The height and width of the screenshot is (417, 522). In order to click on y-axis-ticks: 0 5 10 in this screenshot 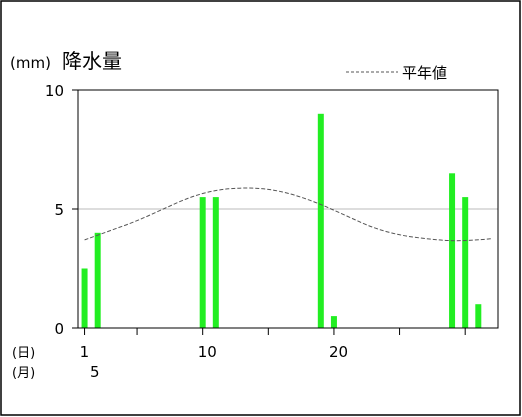, I will do `click(61, 210)`.